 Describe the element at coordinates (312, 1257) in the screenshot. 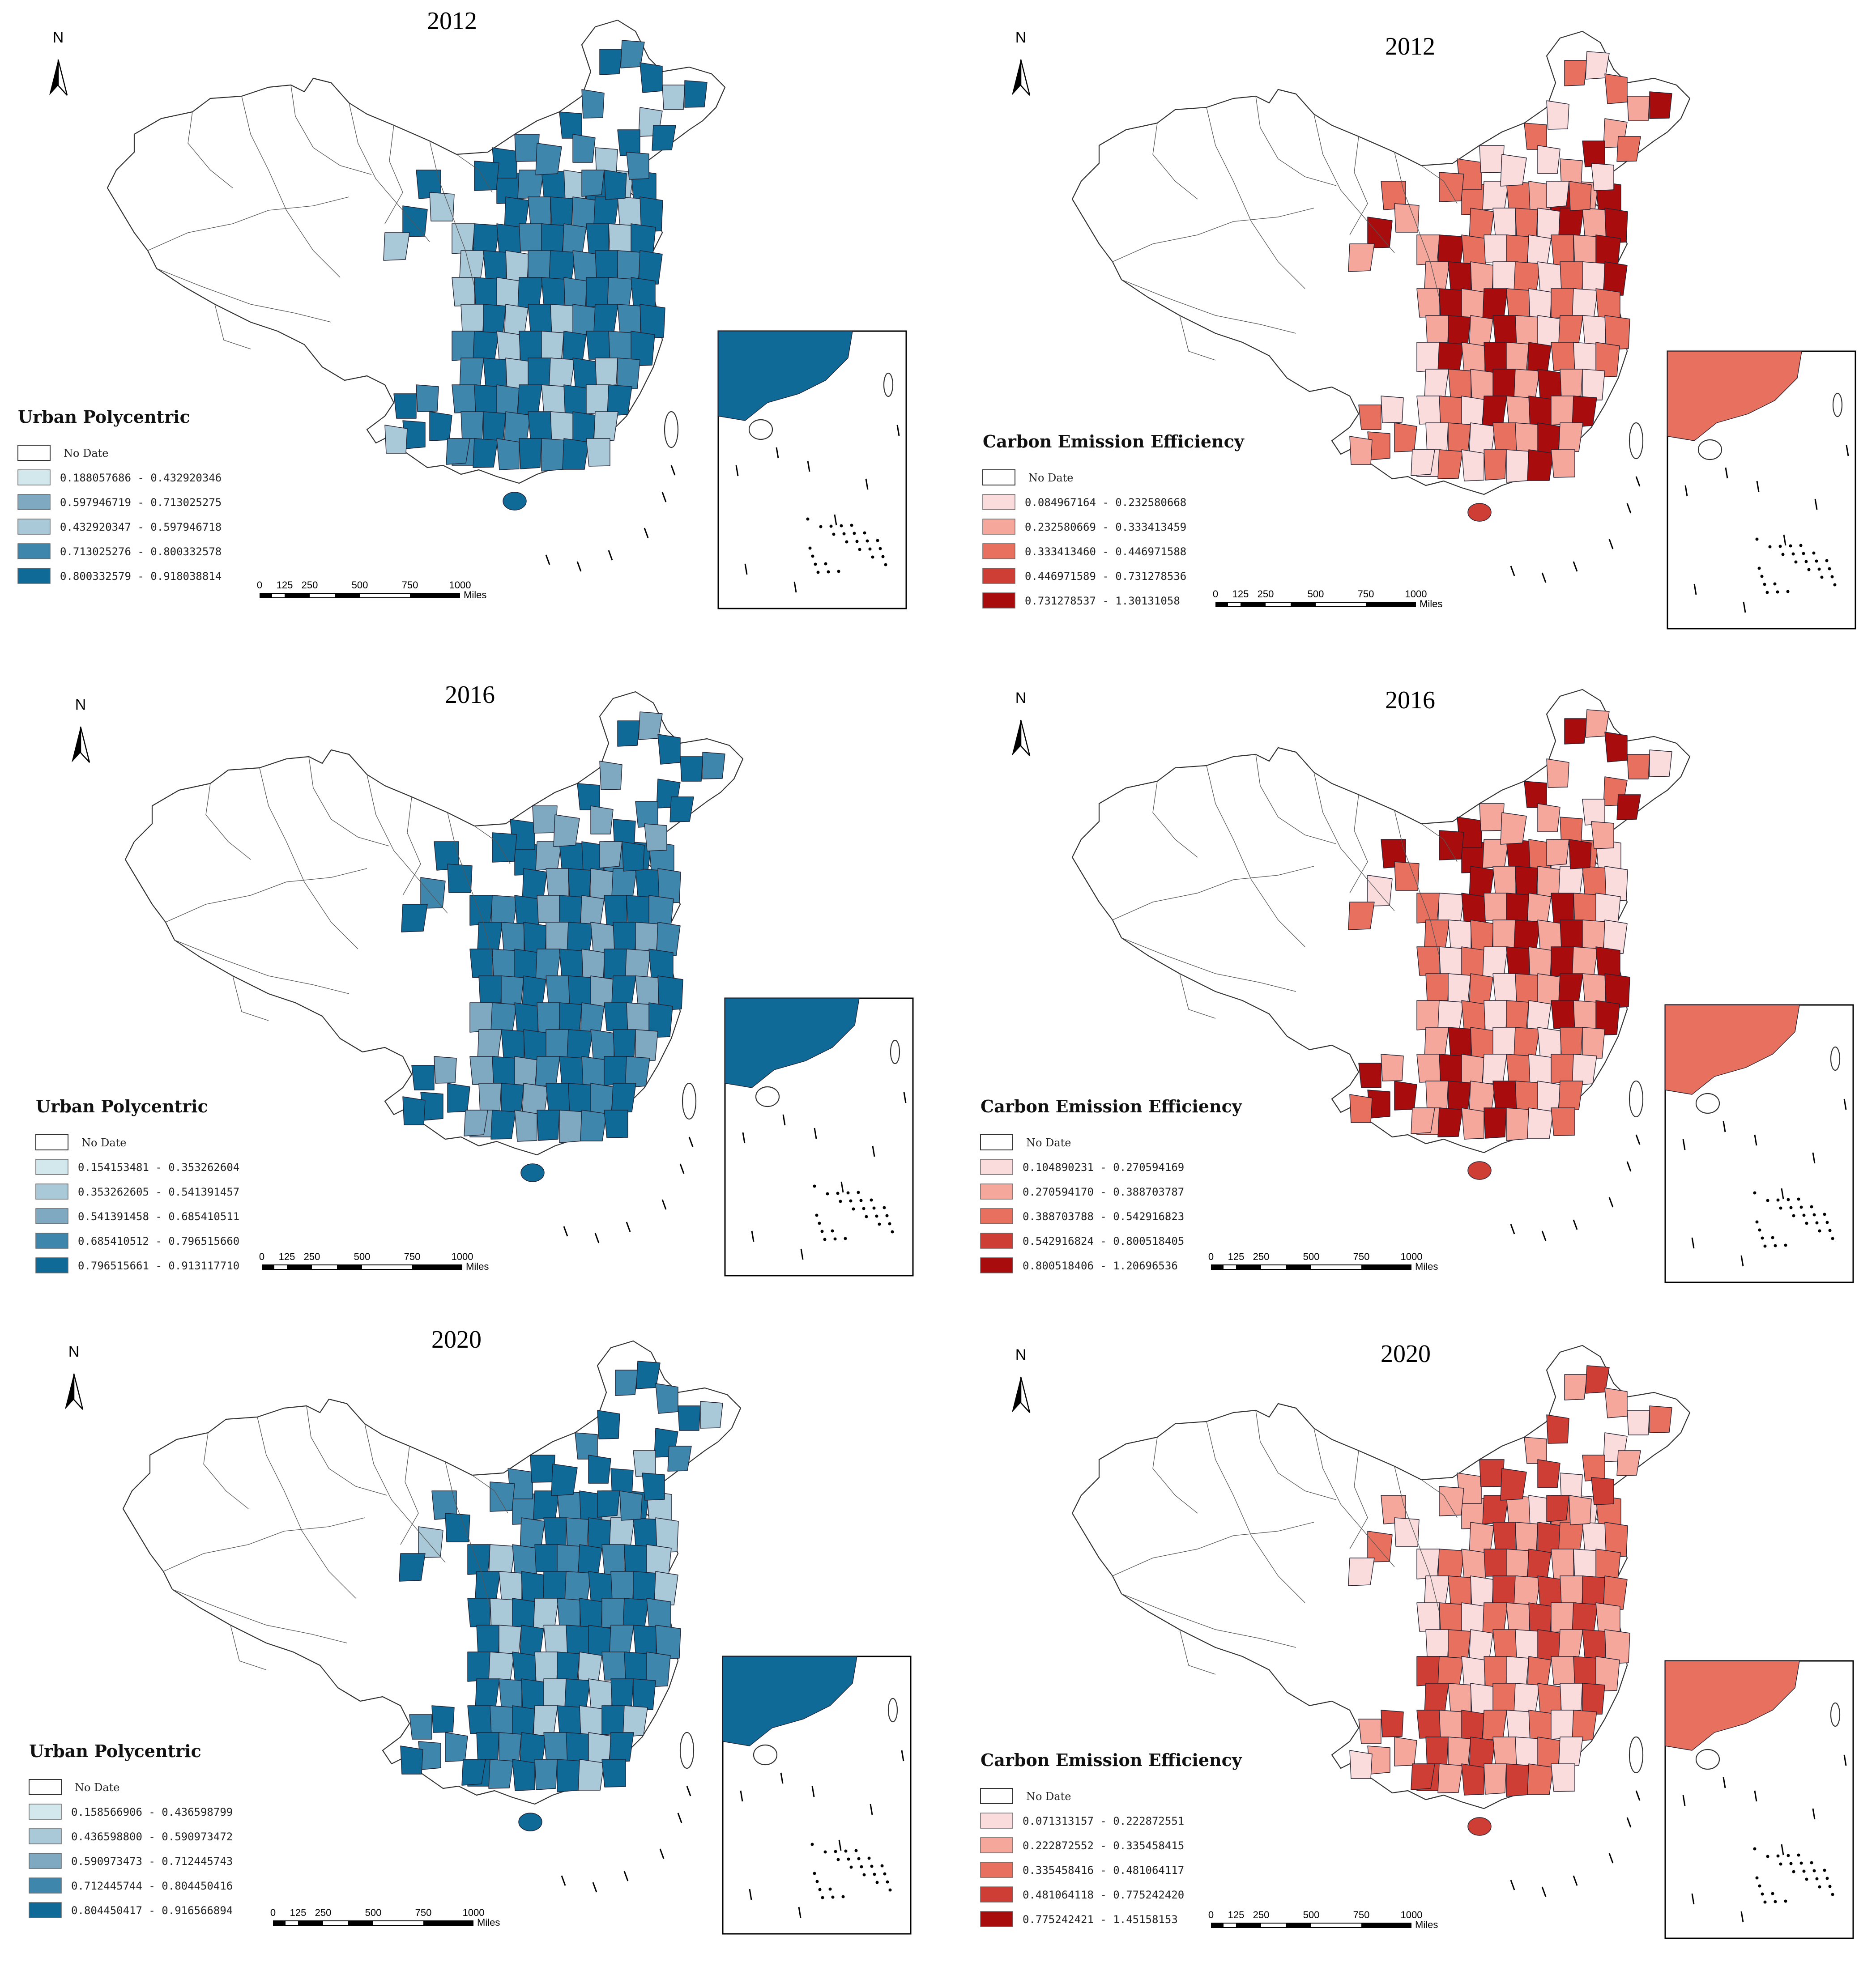

I see `scale-tick-label: 250` at that location.